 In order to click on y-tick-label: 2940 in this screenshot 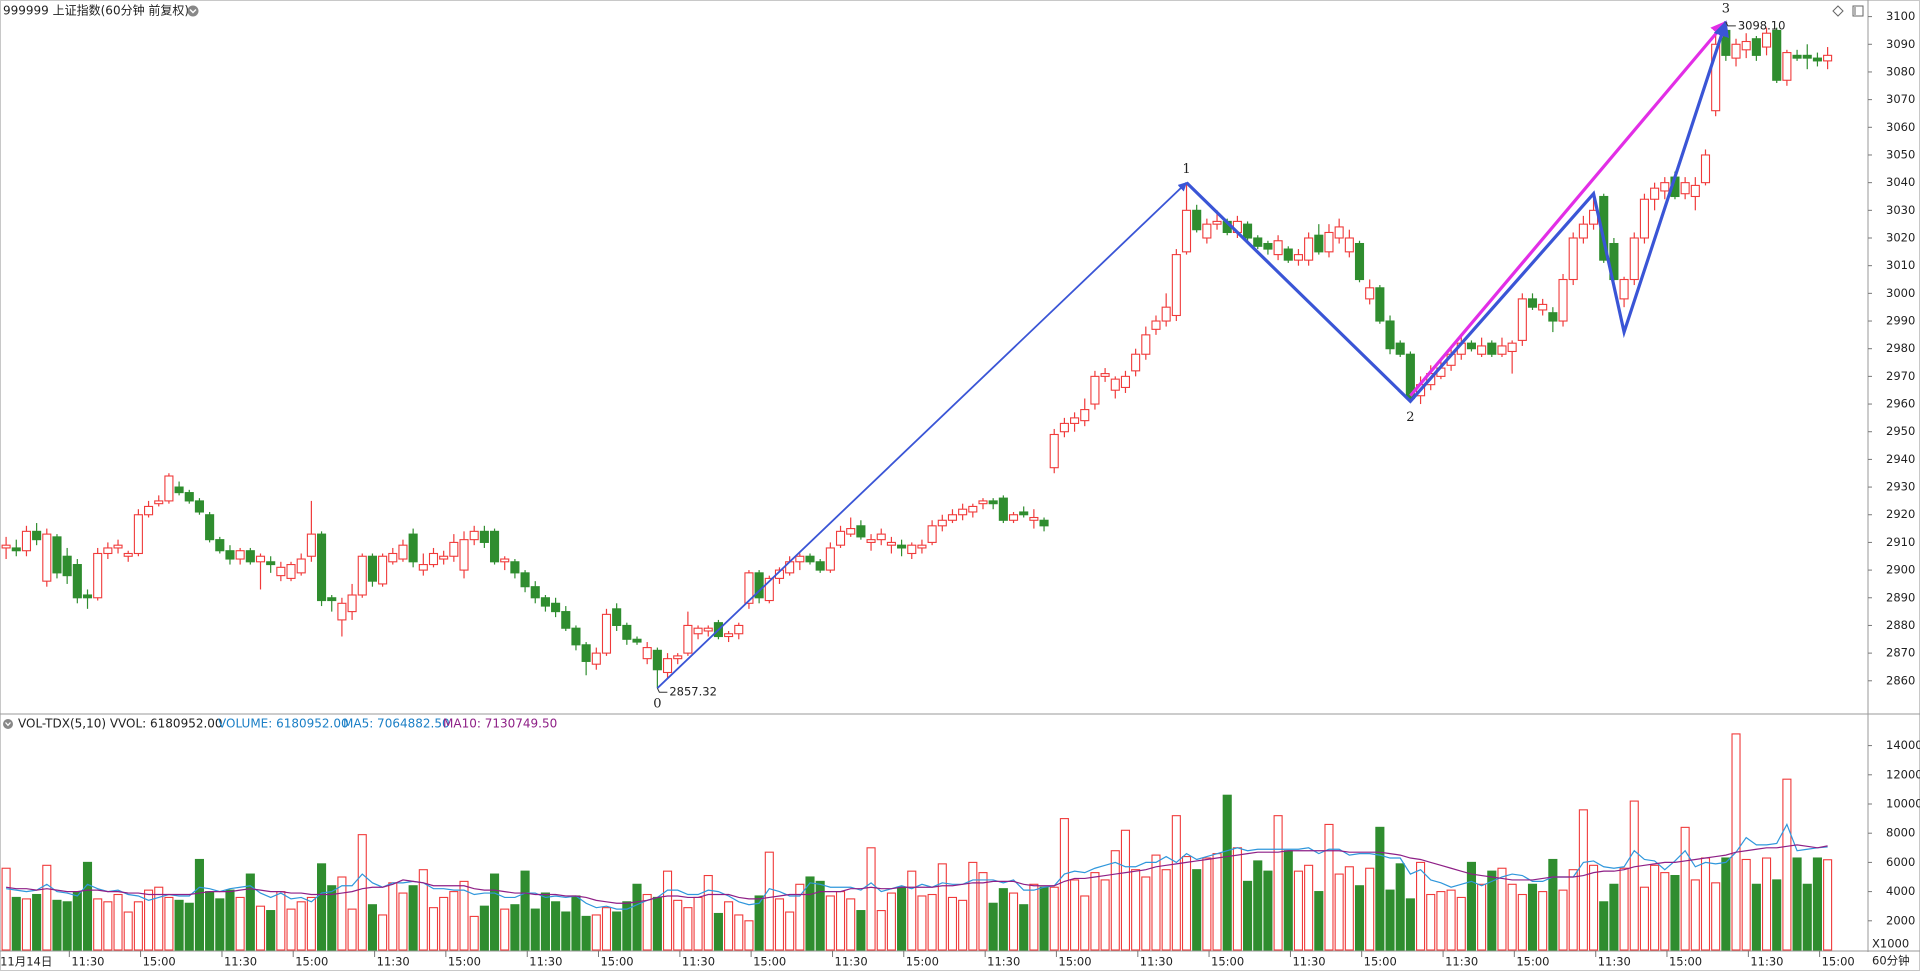, I will do `click(1900, 459)`.